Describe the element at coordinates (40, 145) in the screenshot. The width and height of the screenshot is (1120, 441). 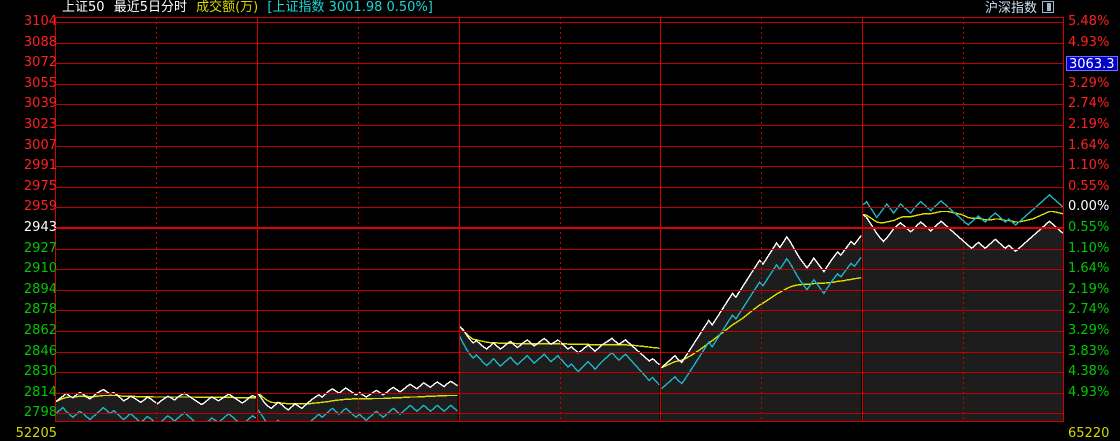
I see `left-axis-tick: 3007` at that location.